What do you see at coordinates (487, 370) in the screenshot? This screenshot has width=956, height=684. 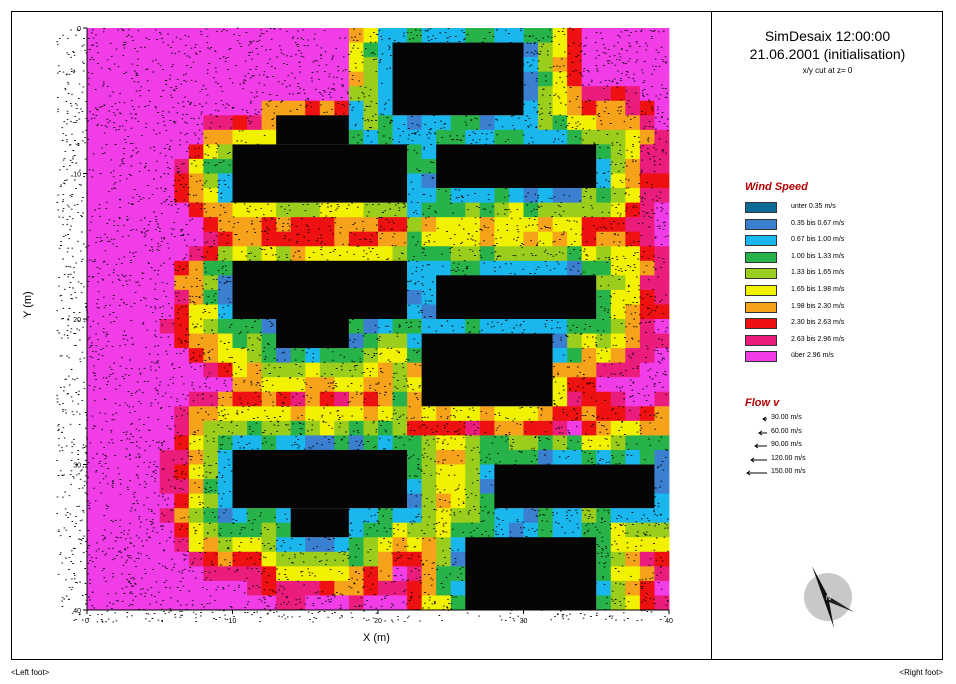 I see `building` at bounding box center [487, 370].